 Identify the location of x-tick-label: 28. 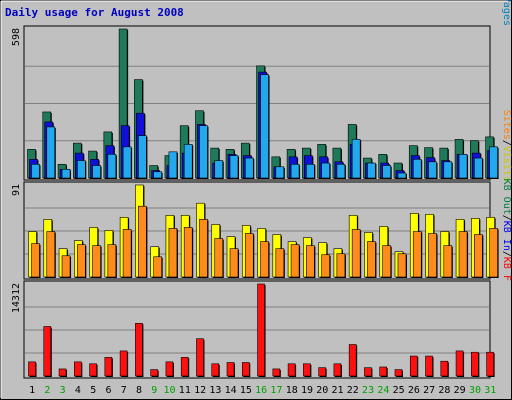
(444, 390).